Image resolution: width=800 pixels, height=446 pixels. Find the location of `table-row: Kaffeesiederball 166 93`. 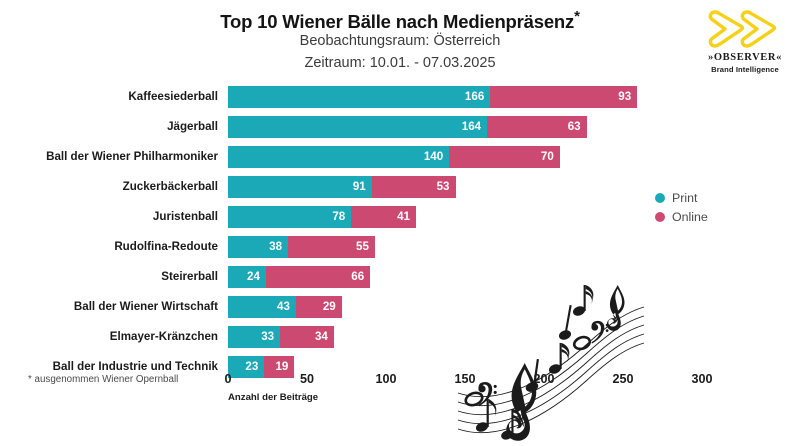

table-row: Kaffeesiederball 166 93 is located at coordinates (400, 101).